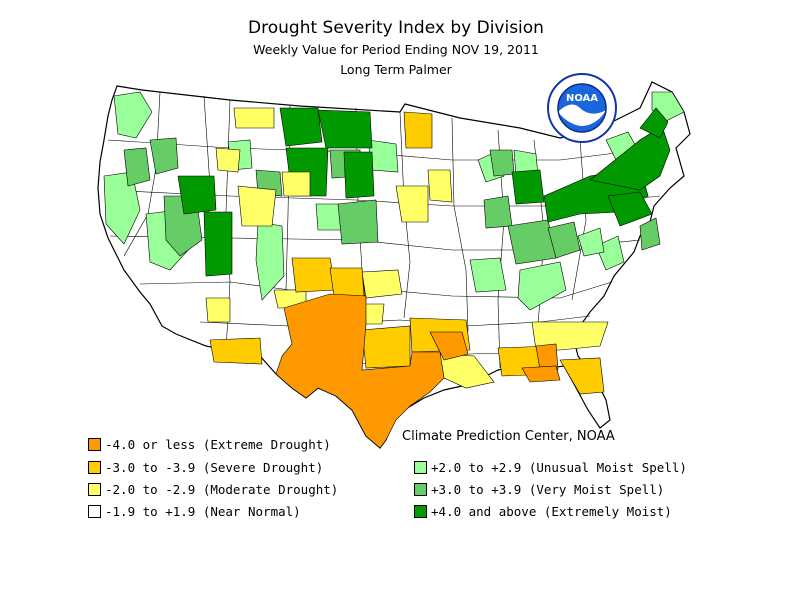  What do you see at coordinates (508, 436) in the screenshot?
I see `credit-text: Climate Prediction Center, NOAA` at bounding box center [508, 436].